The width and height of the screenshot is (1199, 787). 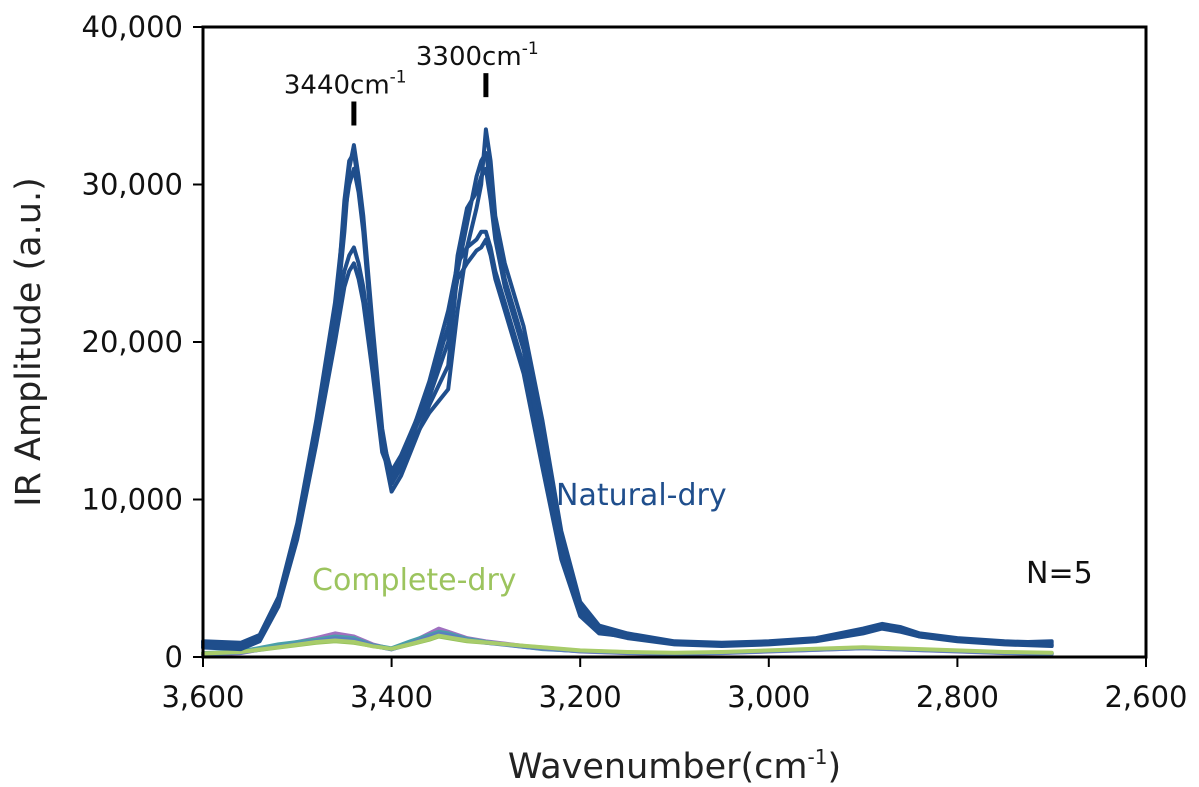 What do you see at coordinates (345, 84) in the screenshot?
I see `peak-label-0: 3440cm-1` at bounding box center [345, 84].